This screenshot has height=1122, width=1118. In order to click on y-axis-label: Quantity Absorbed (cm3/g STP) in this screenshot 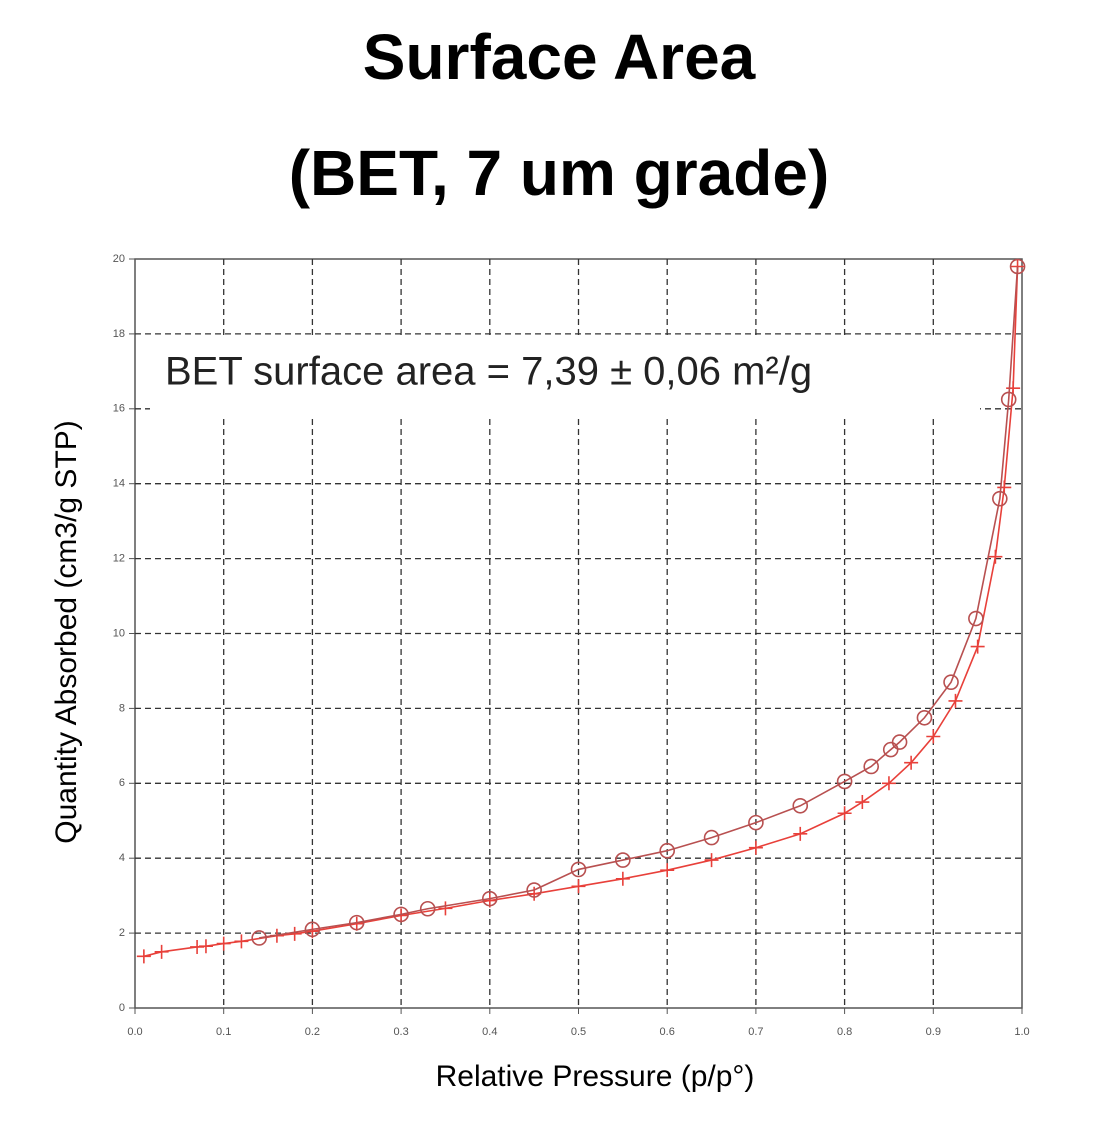, I will do `click(66, 632)`.